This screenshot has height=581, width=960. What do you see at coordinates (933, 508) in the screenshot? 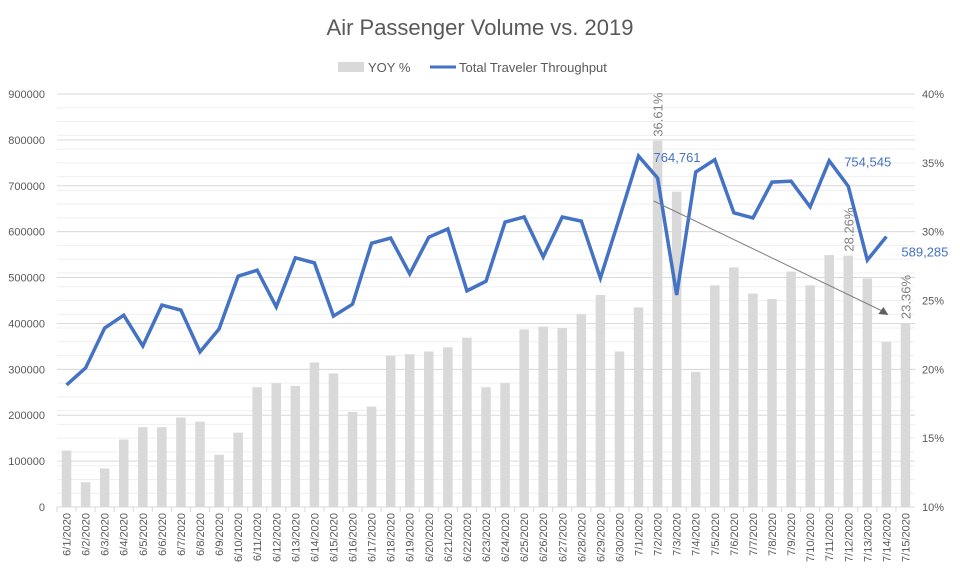
I see `y-right-tick-label: 10%` at bounding box center [933, 508].